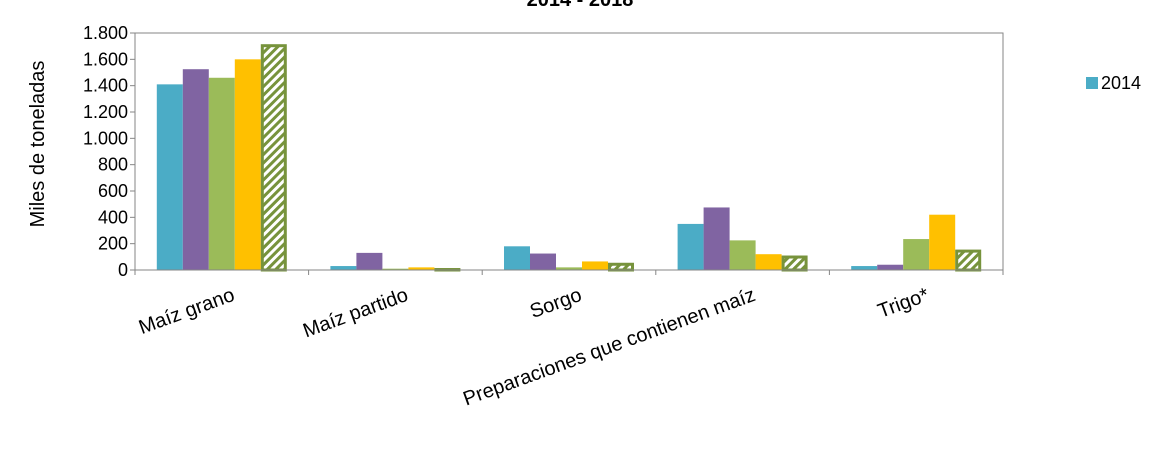 The image size is (1149, 456). I want to click on y-tick-label: 1.600, so click(105, 59).